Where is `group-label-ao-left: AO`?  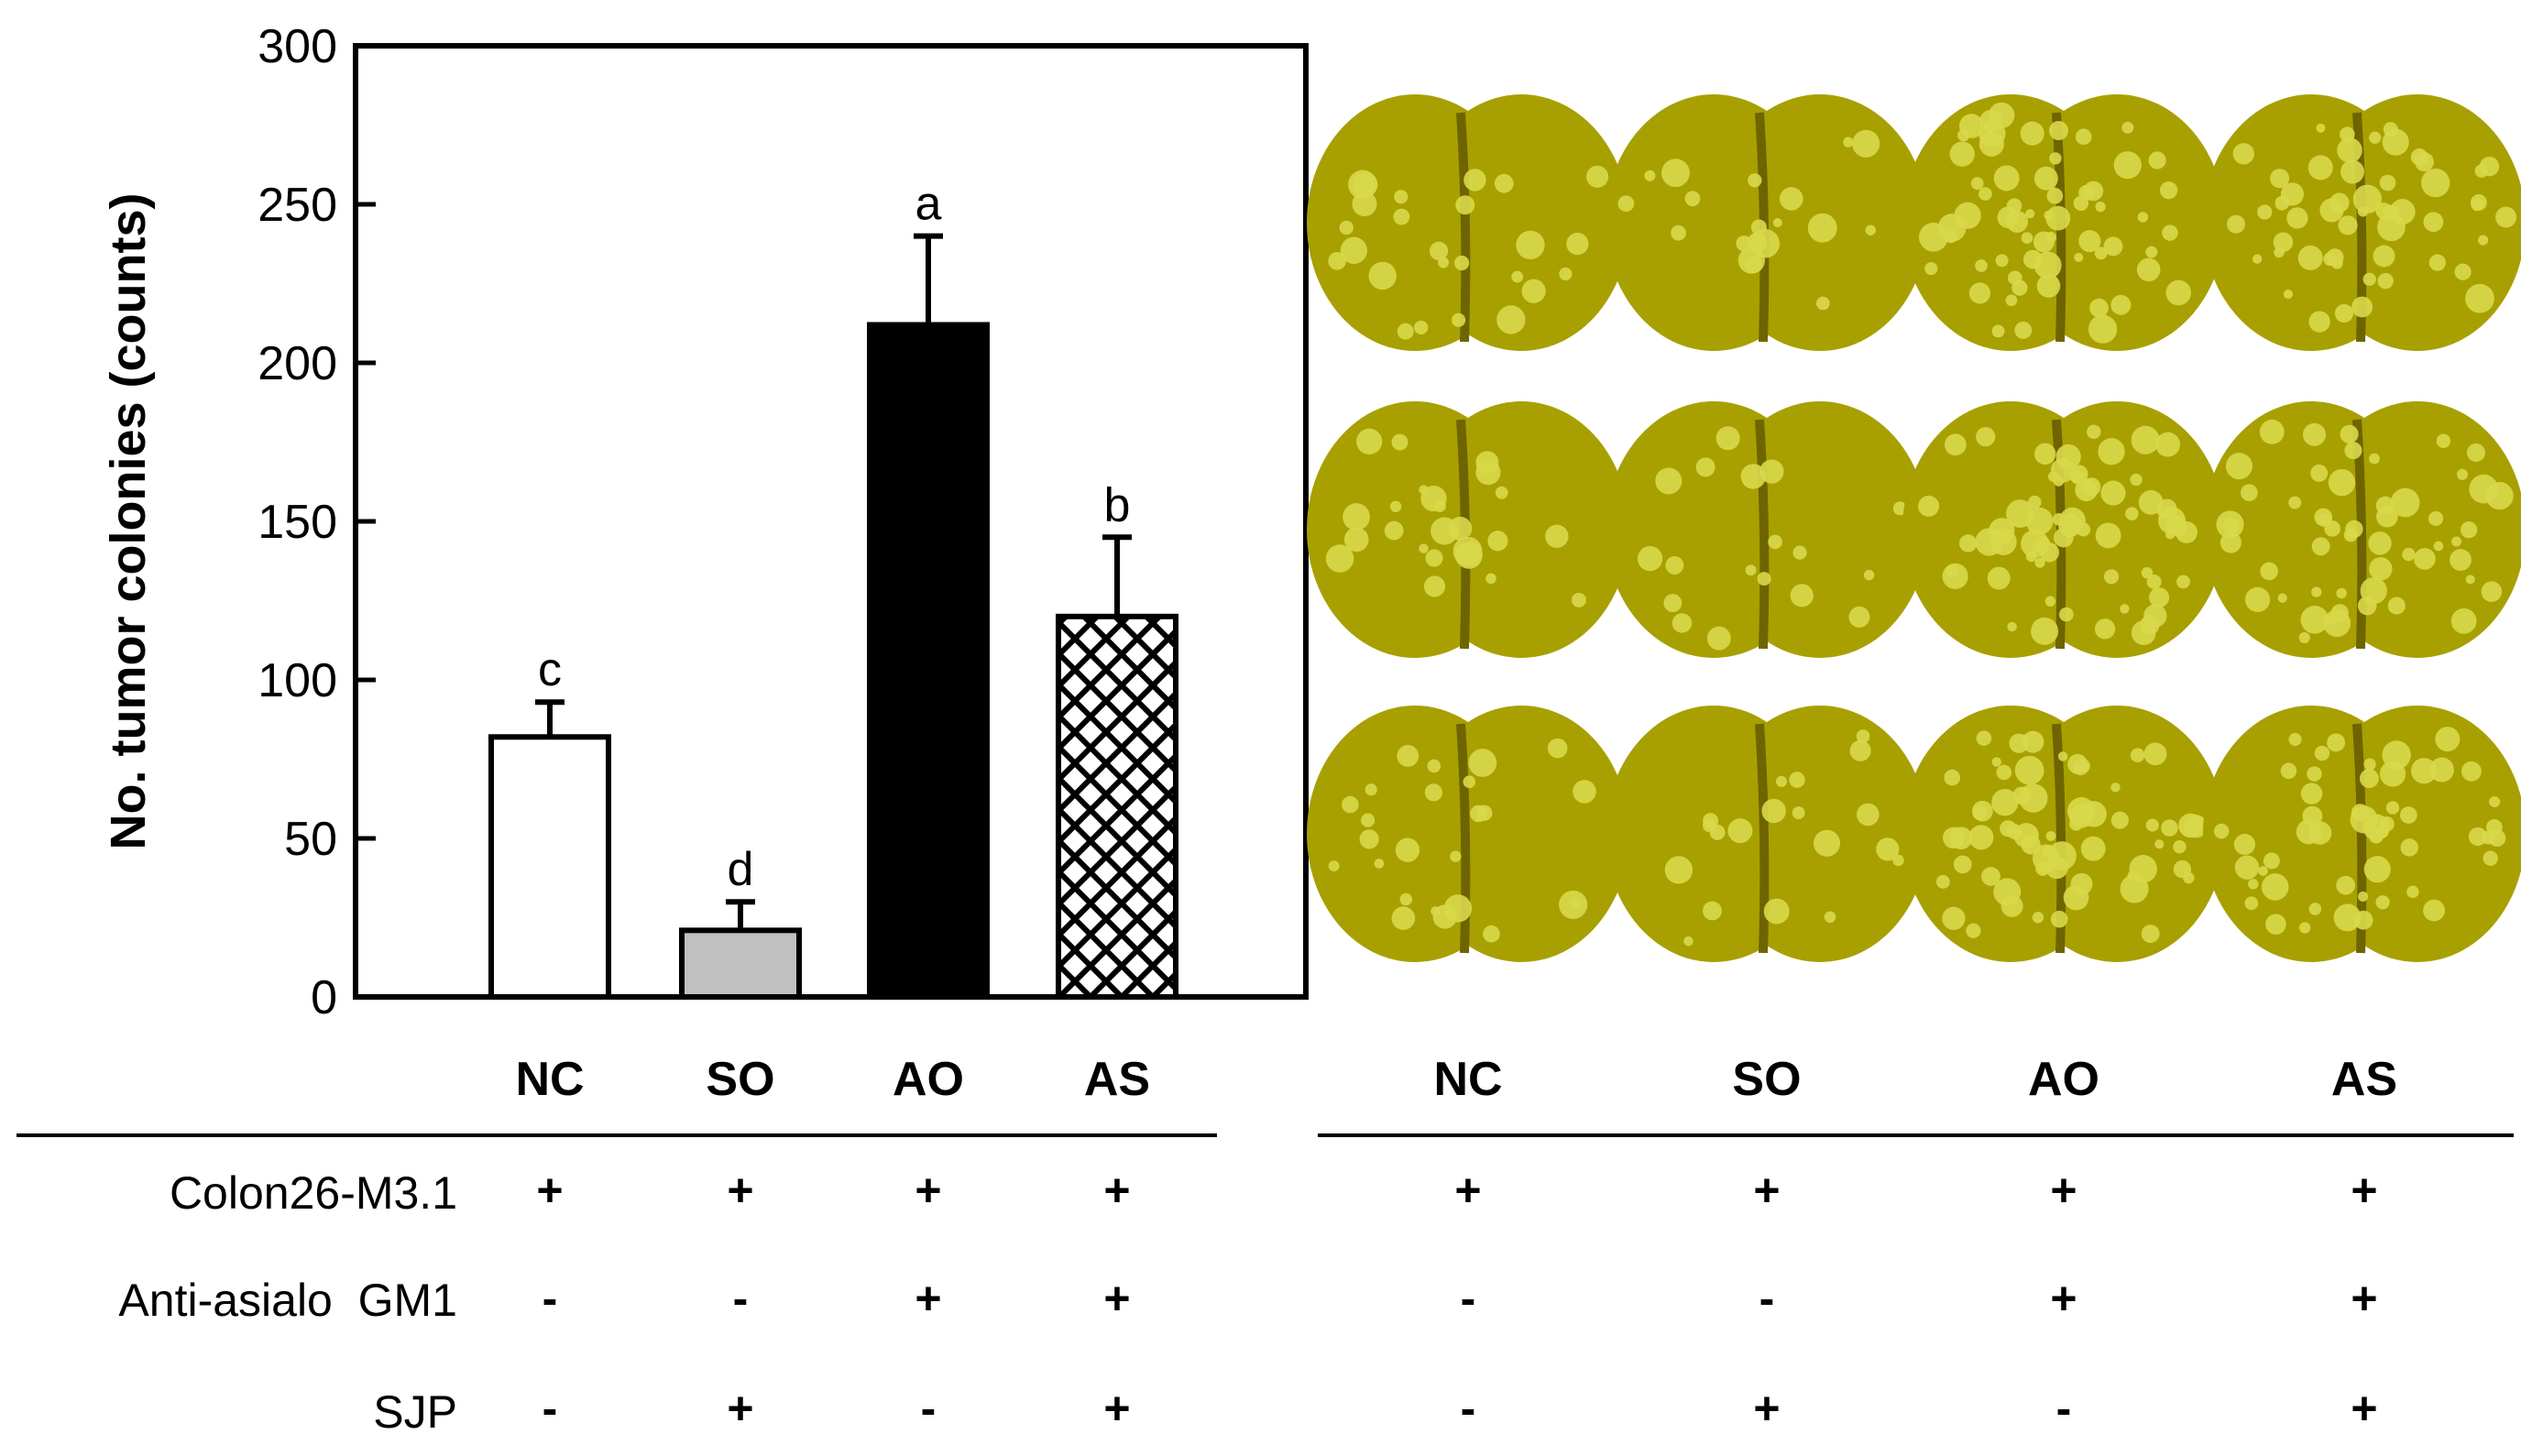
group-label-ao-left: AO is located at coordinates (928, 1079).